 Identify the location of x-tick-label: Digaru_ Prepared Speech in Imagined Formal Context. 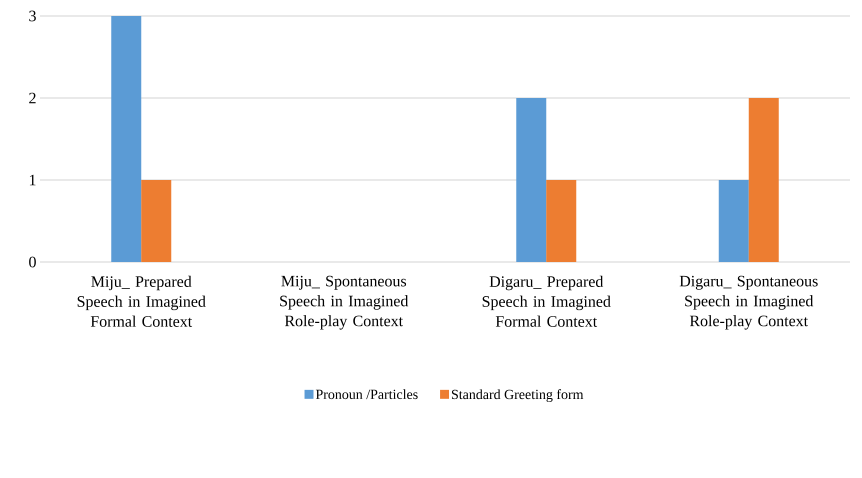
(546, 301).